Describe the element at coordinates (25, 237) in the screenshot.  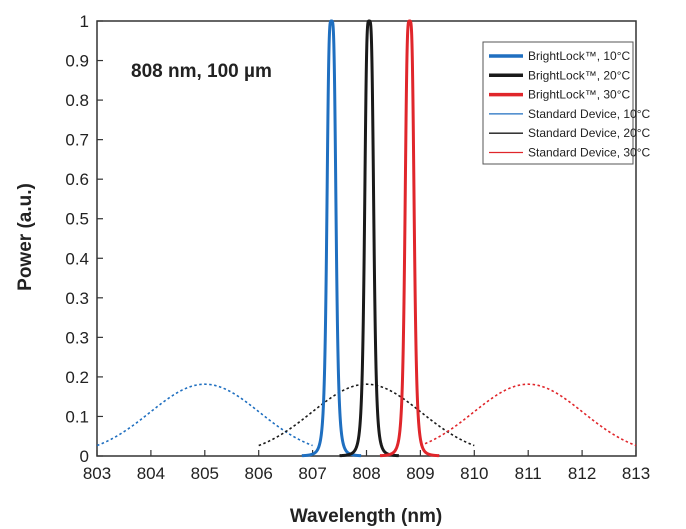
I see `y-axis-title: Power (a.u.)` at that location.